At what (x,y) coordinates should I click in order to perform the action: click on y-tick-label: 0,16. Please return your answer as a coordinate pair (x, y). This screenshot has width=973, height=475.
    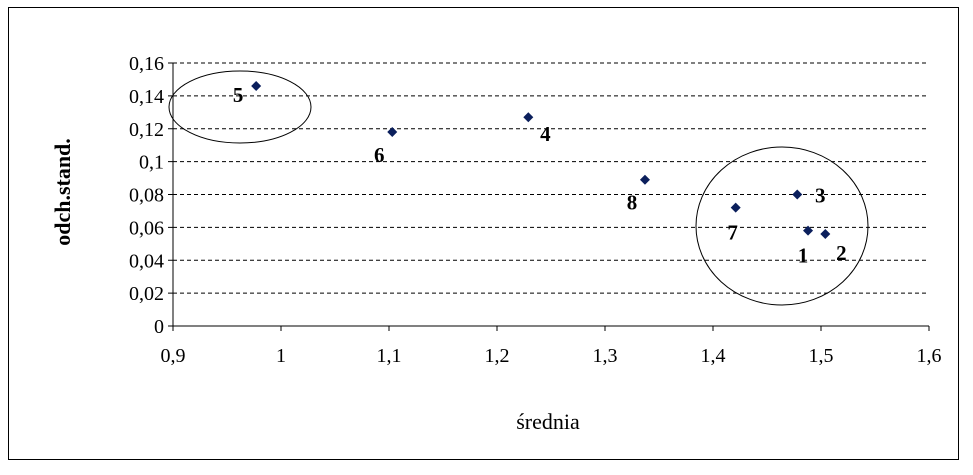
    Looking at the image, I should click on (146, 64).